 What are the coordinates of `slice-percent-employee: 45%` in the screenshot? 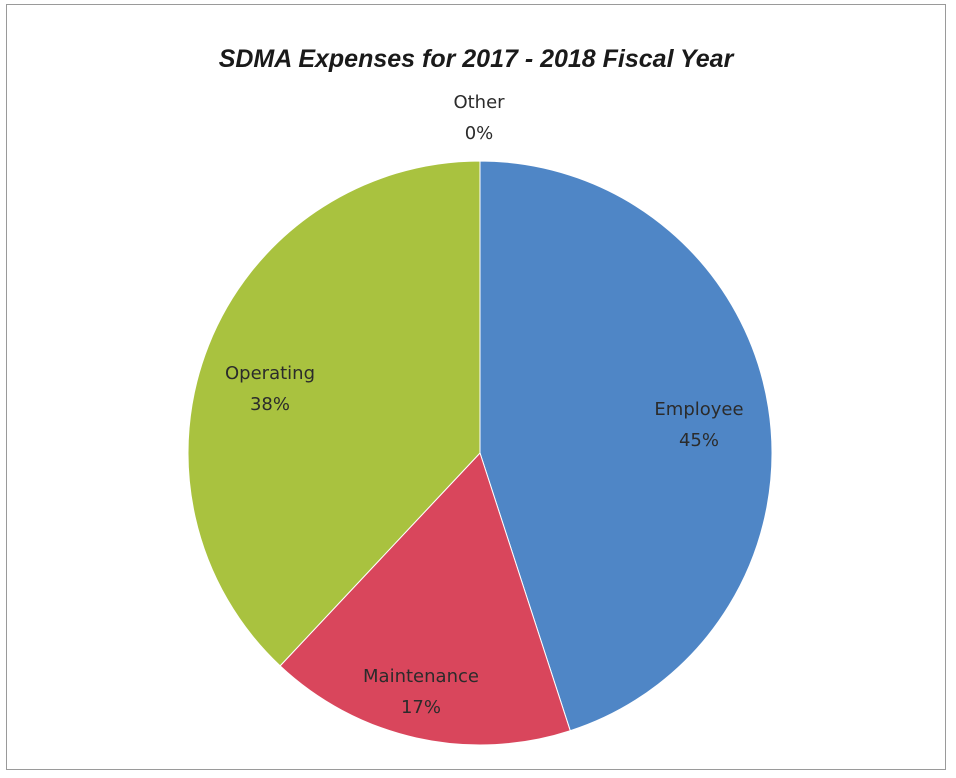 It's located at (699, 440).